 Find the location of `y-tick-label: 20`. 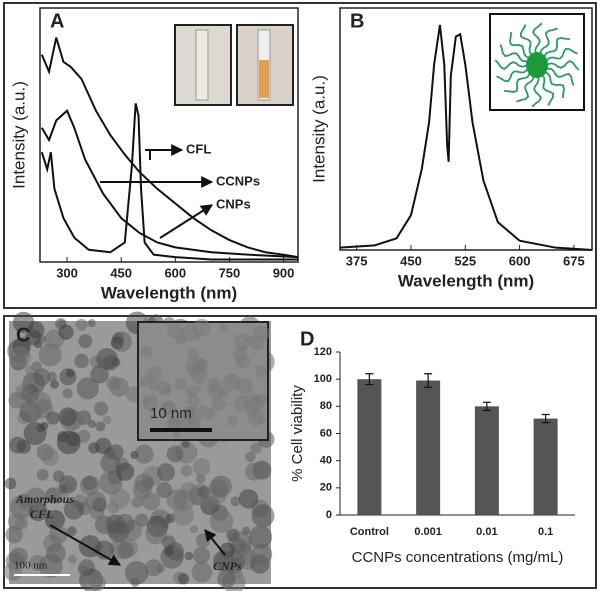

y-tick-label: 20 is located at coordinates (326, 488).